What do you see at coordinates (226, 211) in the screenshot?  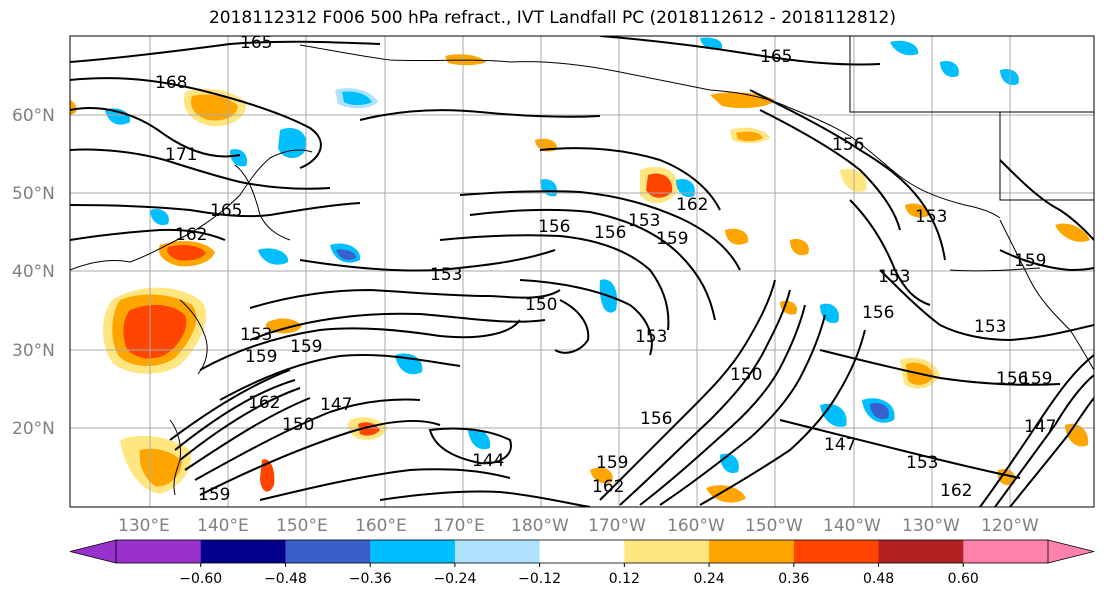 I see `contour-label: 165` at bounding box center [226, 211].